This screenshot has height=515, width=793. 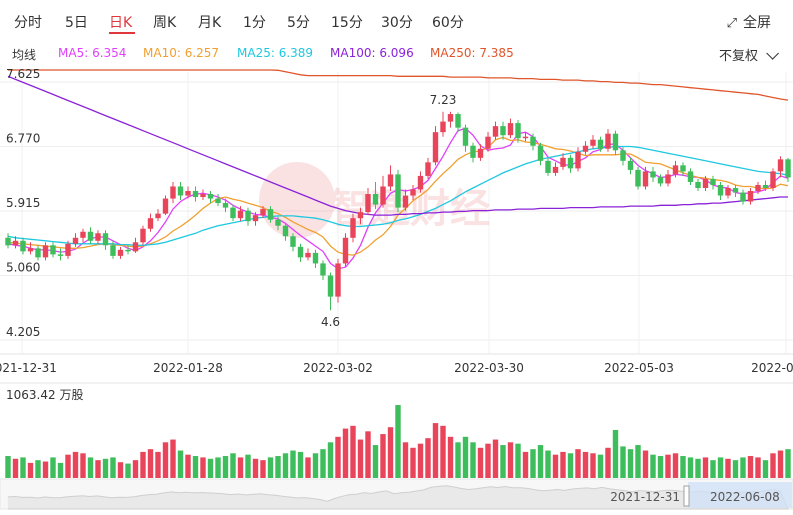 What do you see at coordinates (210, 23) in the screenshot?
I see `tab-month-k: 月K` at bounding box center [210, 23].